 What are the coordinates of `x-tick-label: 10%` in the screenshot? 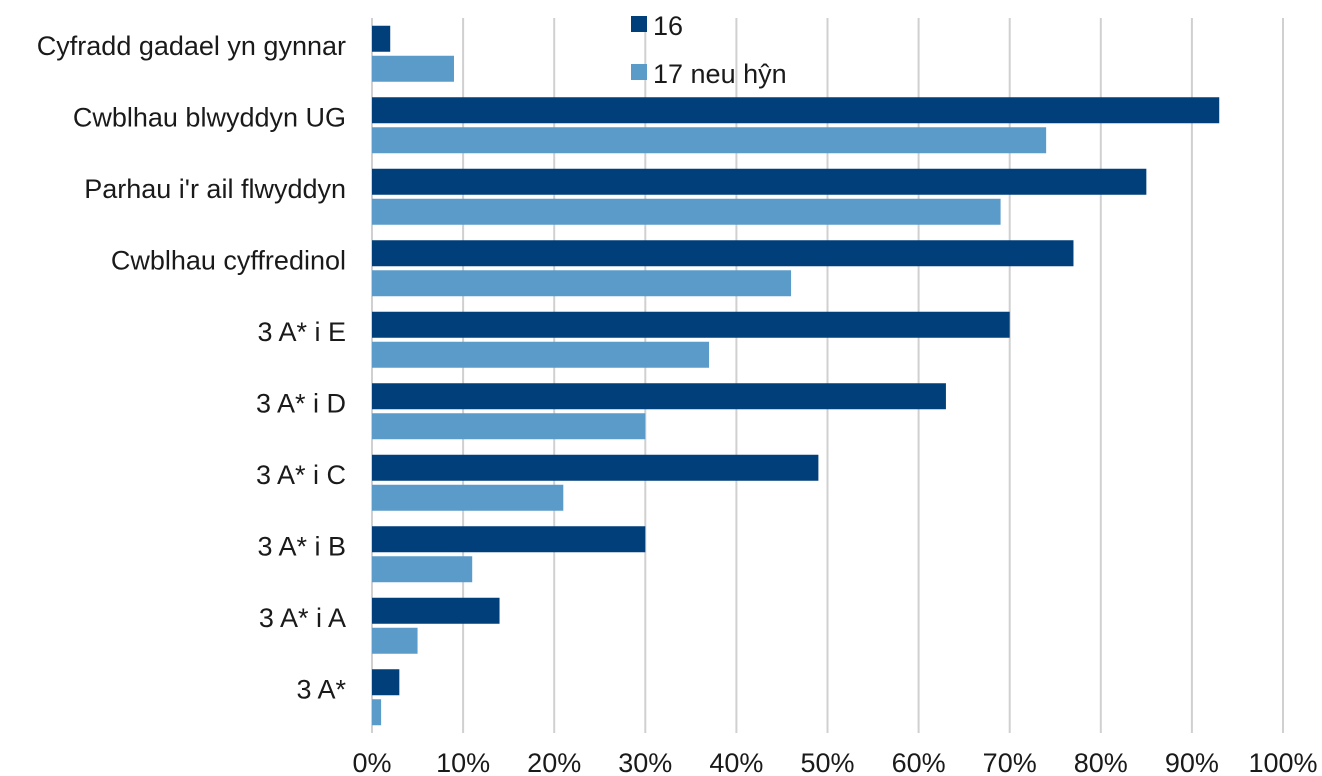 It's located at (463, 762).